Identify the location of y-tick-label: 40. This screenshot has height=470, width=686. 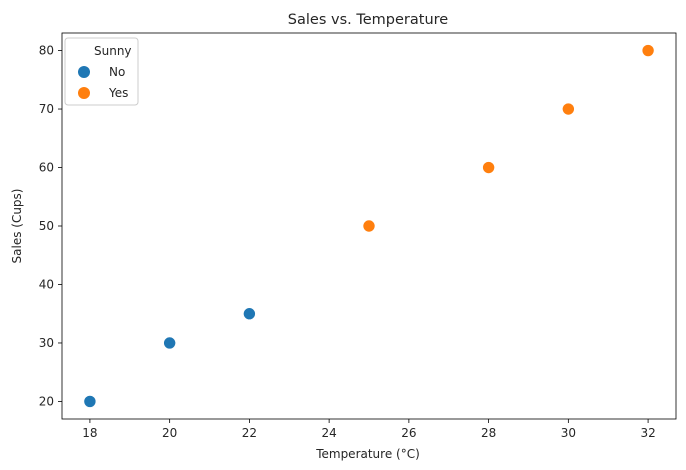
(46, 284).